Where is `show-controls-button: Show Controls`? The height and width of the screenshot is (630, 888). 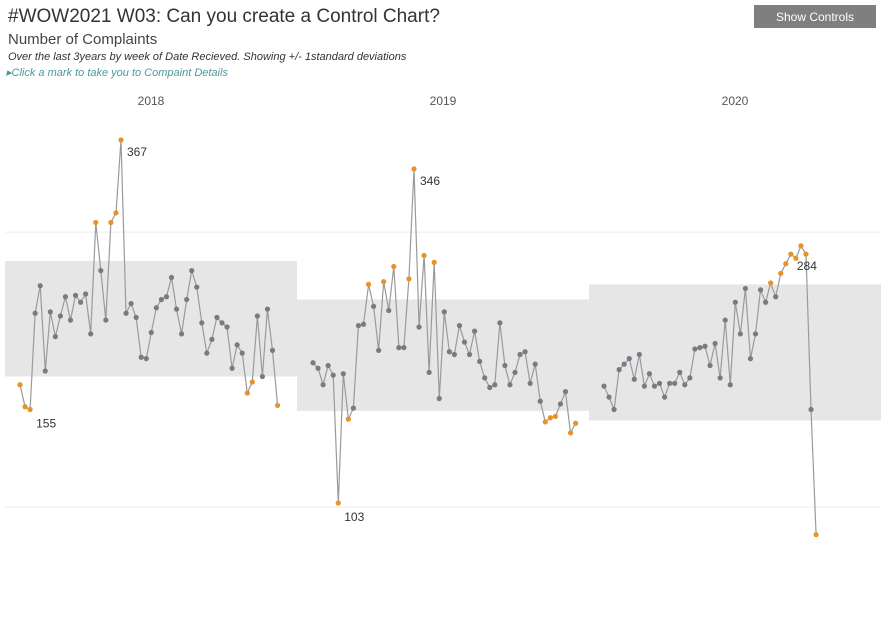
show-controls-button: Show Controls is located at coordinates (815, 16).